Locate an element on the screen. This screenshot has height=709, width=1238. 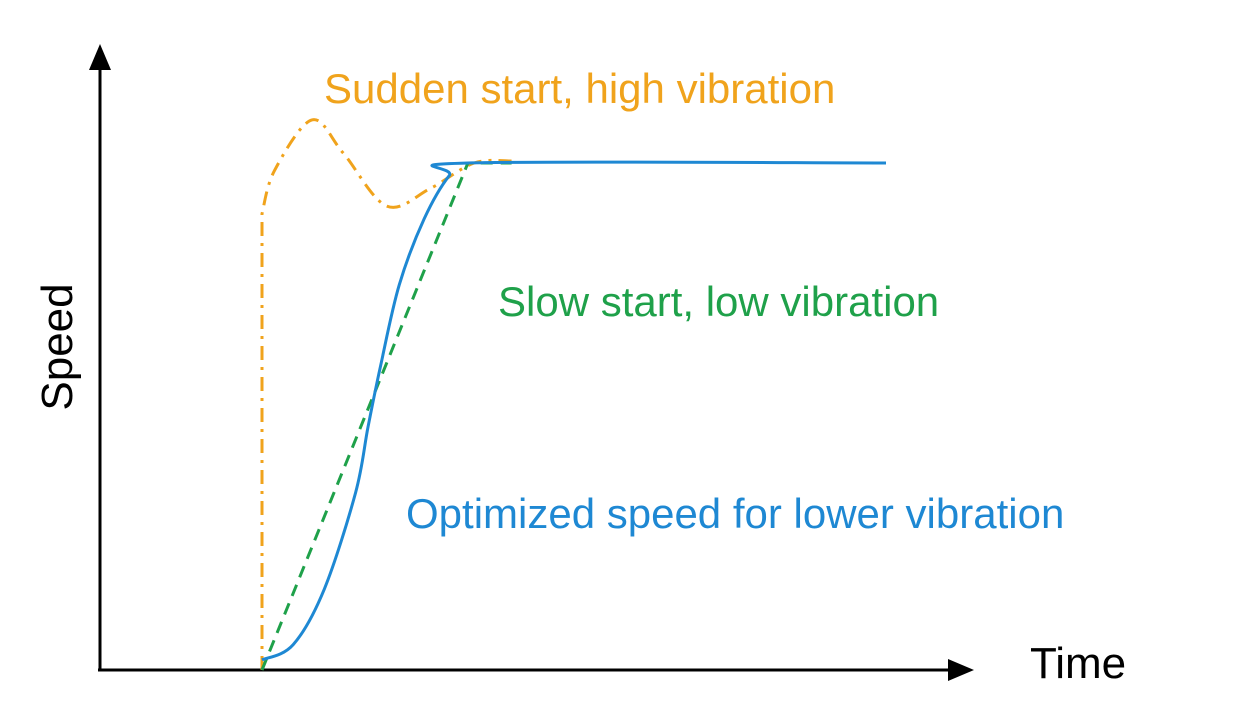
annotation-optimized-speed: Optimized speed for lower vibration is located at coordinates (735, 513).